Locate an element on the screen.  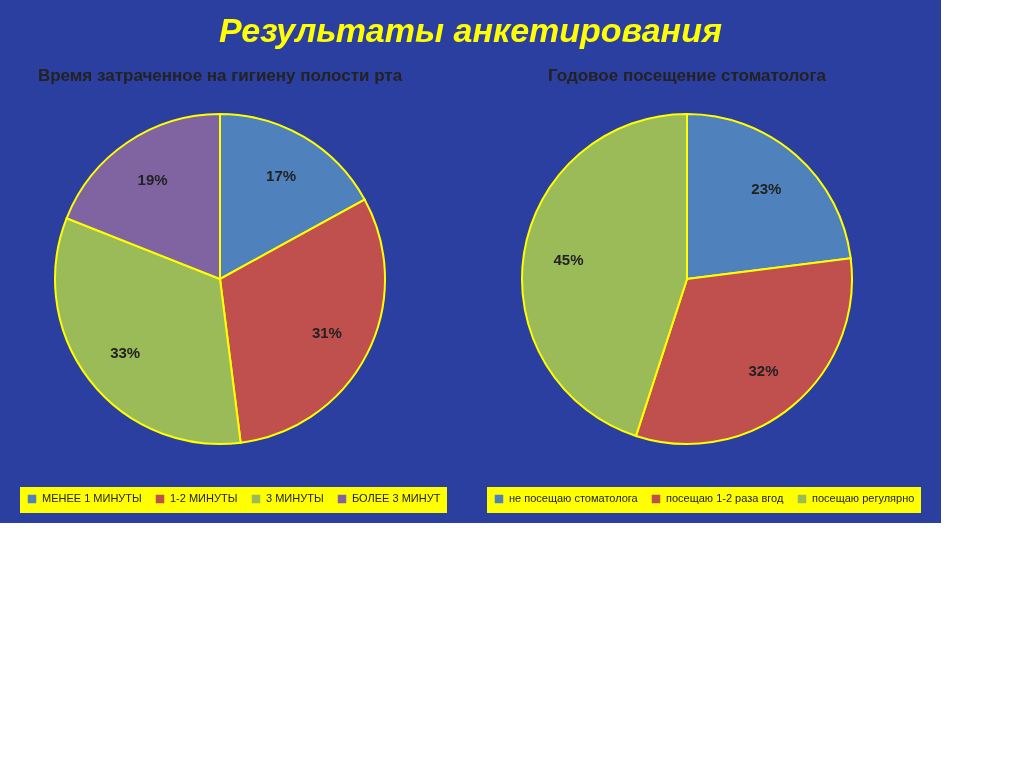
data-label: 33% is located at coordinates (125, 352).